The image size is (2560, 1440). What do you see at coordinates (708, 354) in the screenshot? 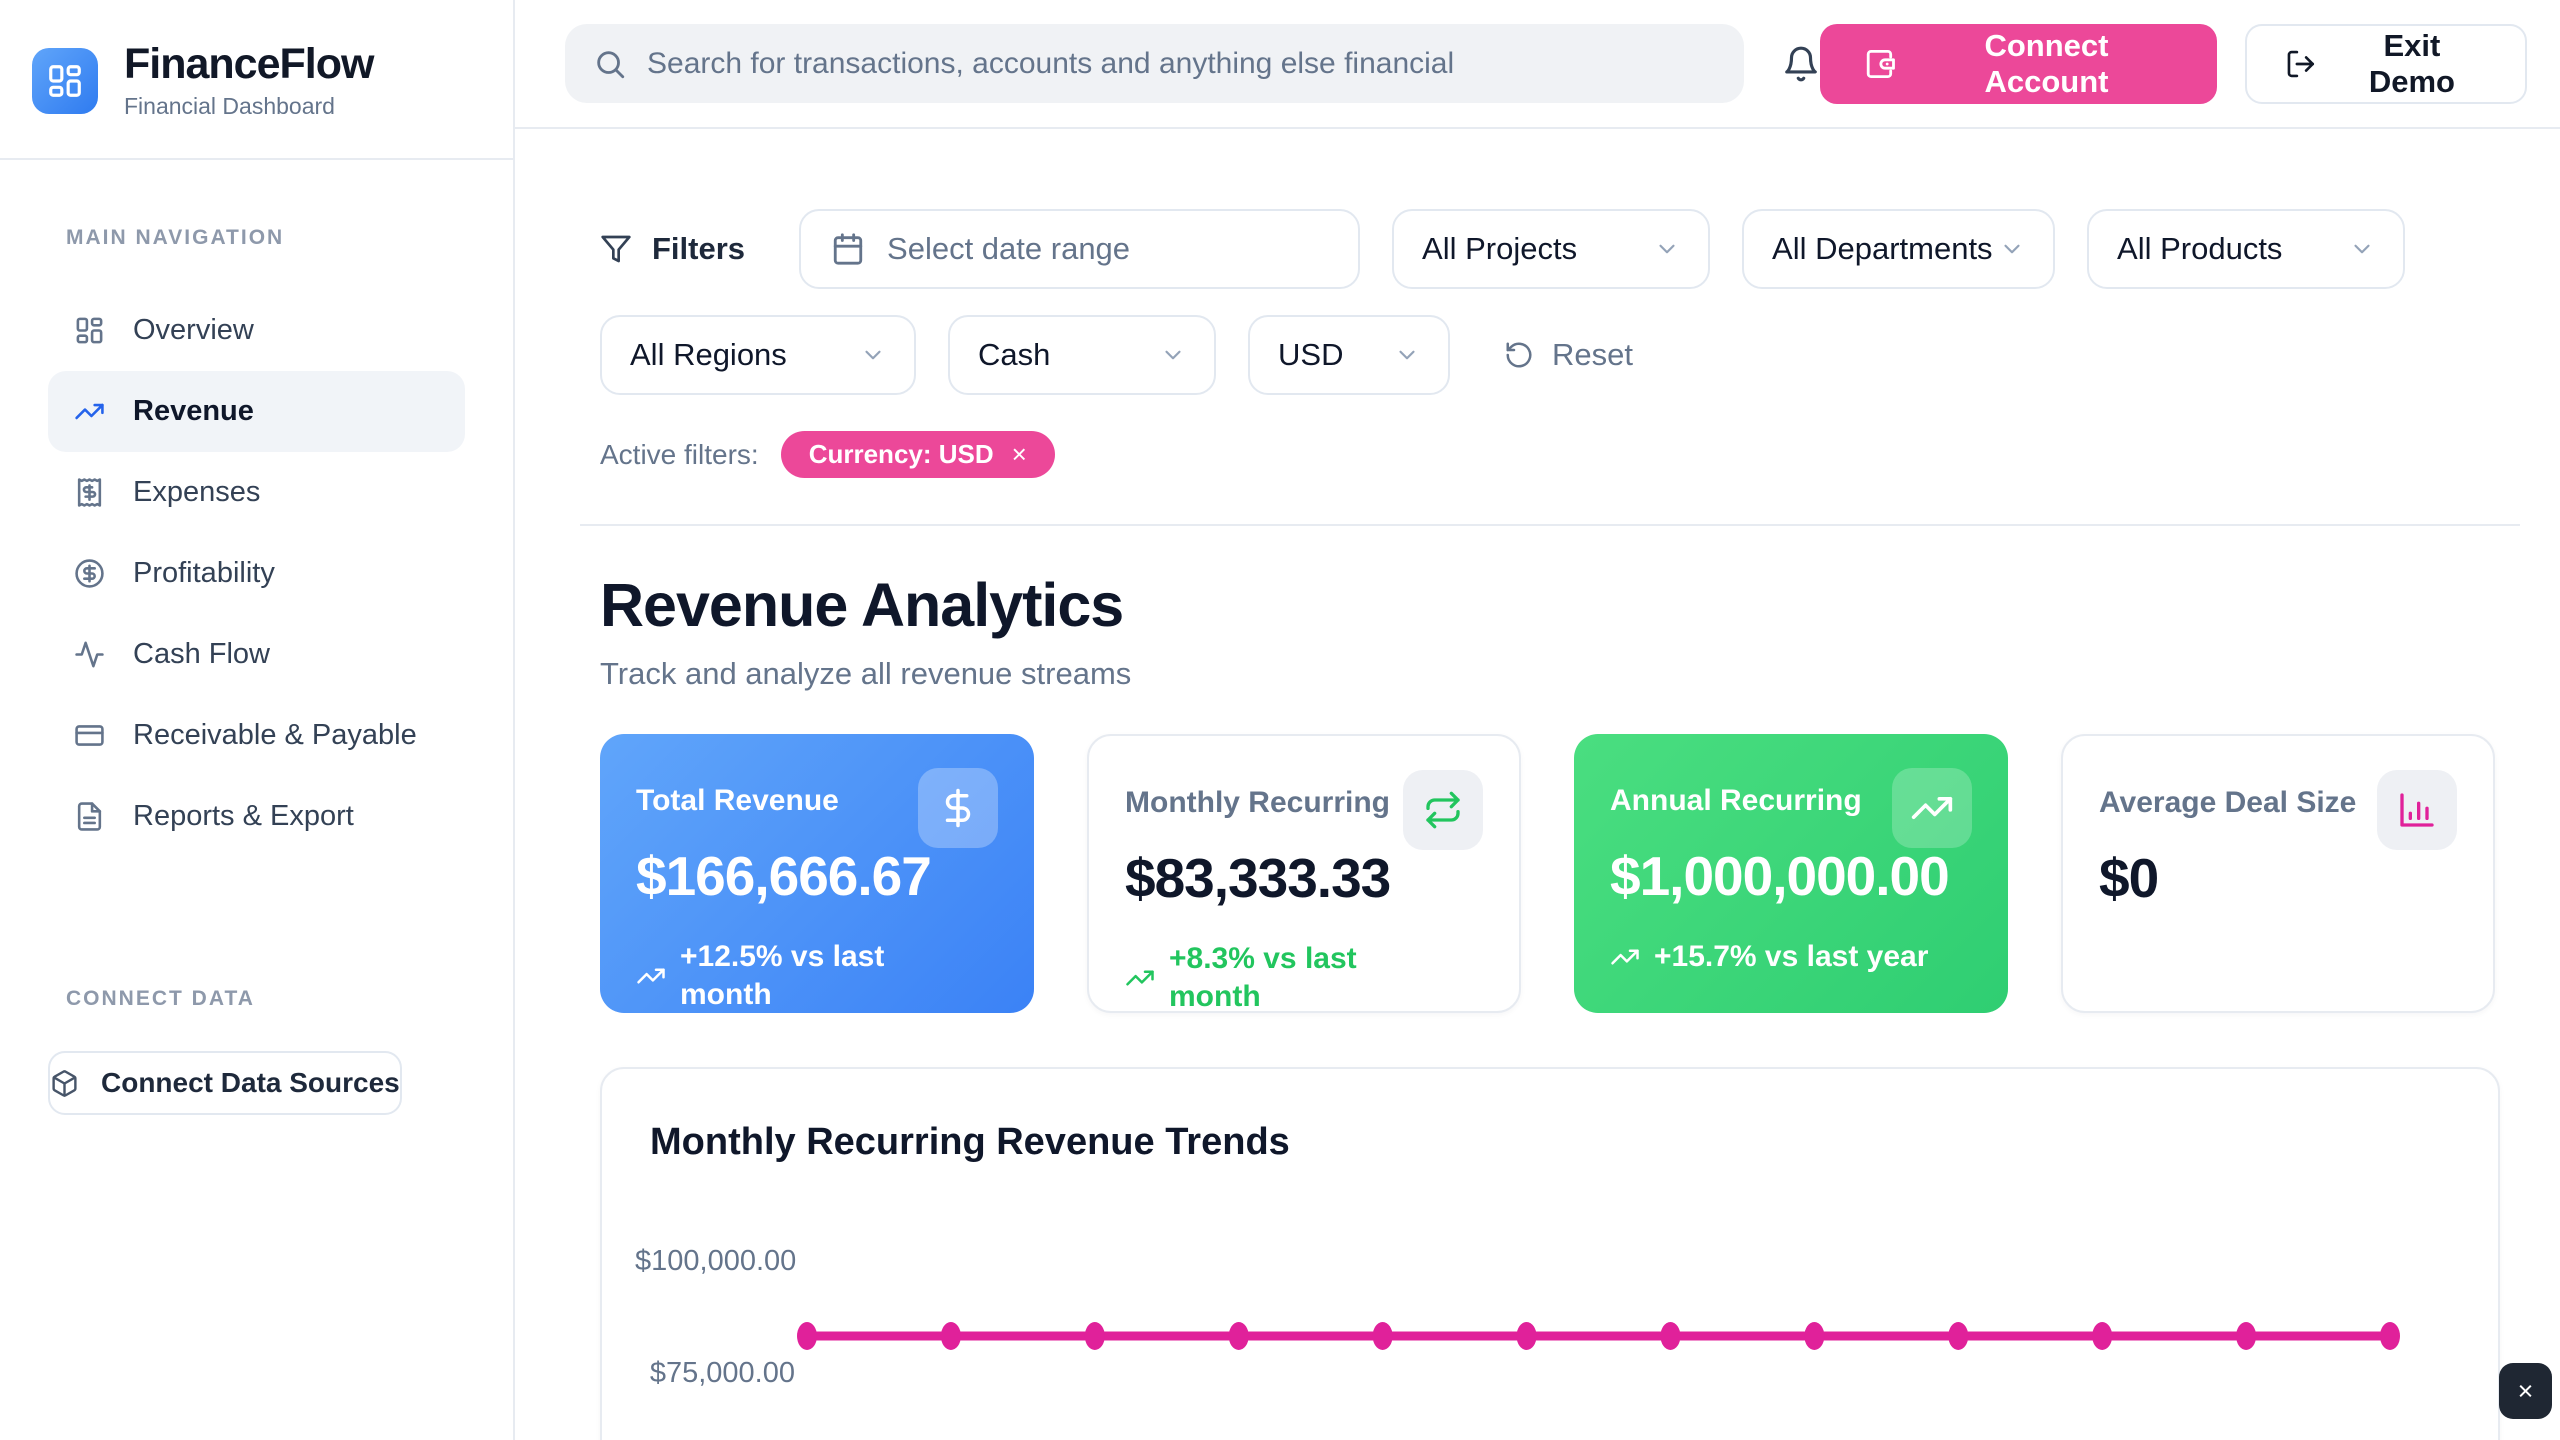
I see `regions-select-value: All Regions` at bounding box center [708, 354].